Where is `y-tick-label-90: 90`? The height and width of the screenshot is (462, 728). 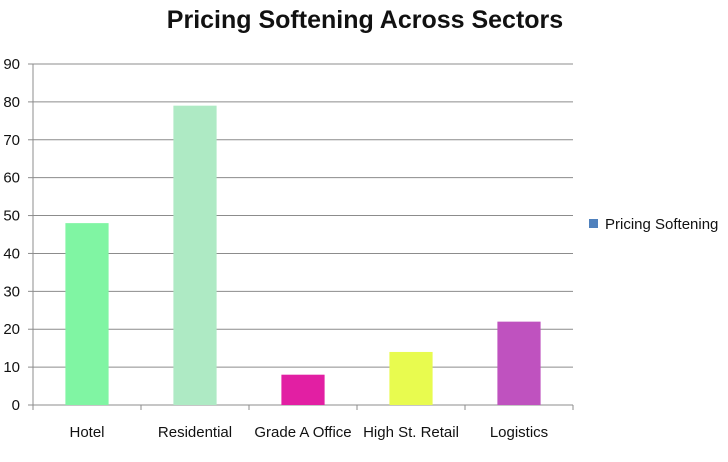 y-tick-label-90: 90 is located at coordinates (11, 64).